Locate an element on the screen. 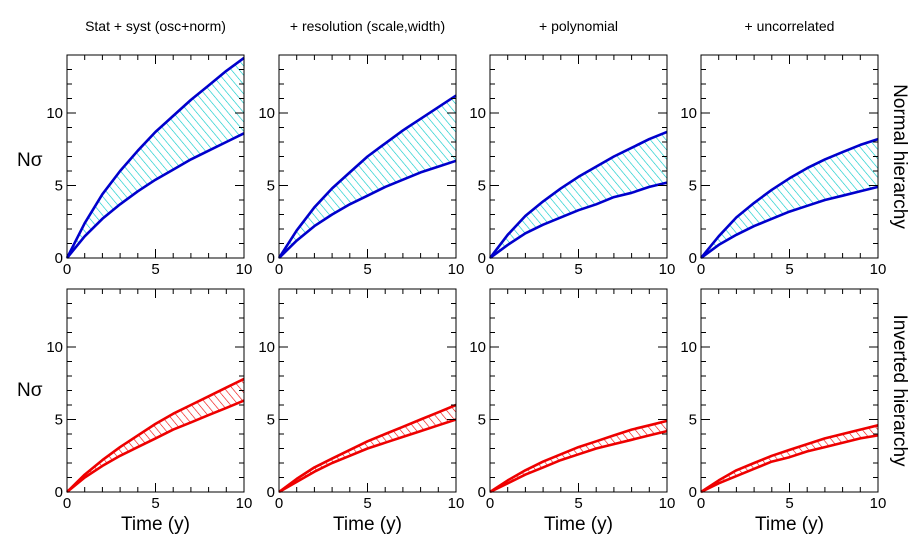 Image resolution: width=917 pixels, height=545 pixels. panel-inverted-2: 0 5 10 0 5 10 is located at coordinates (361, 400).